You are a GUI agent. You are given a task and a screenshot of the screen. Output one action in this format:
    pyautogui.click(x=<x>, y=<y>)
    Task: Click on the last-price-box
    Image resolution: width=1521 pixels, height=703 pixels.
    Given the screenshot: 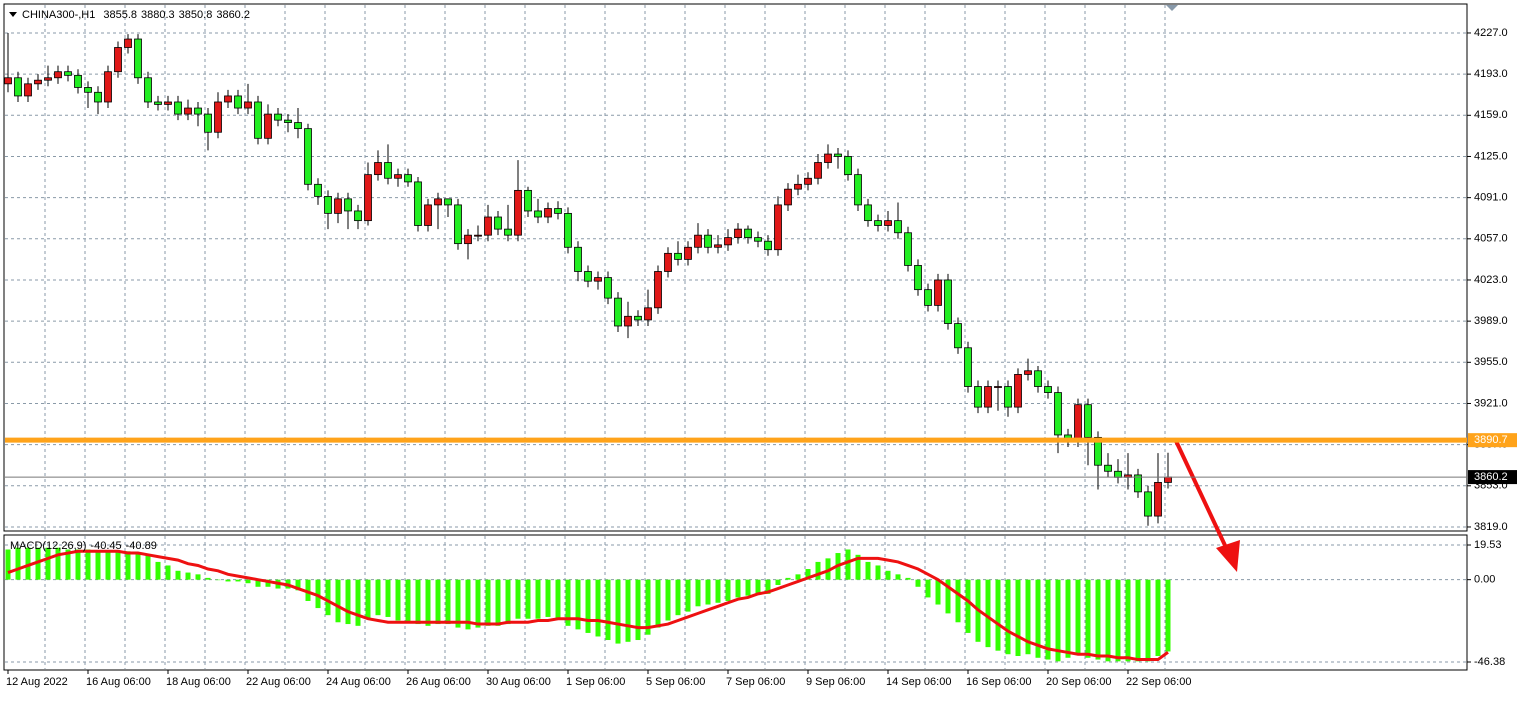 What is the action you would take?
    pyautogui.click(x=1492, y=477)
    